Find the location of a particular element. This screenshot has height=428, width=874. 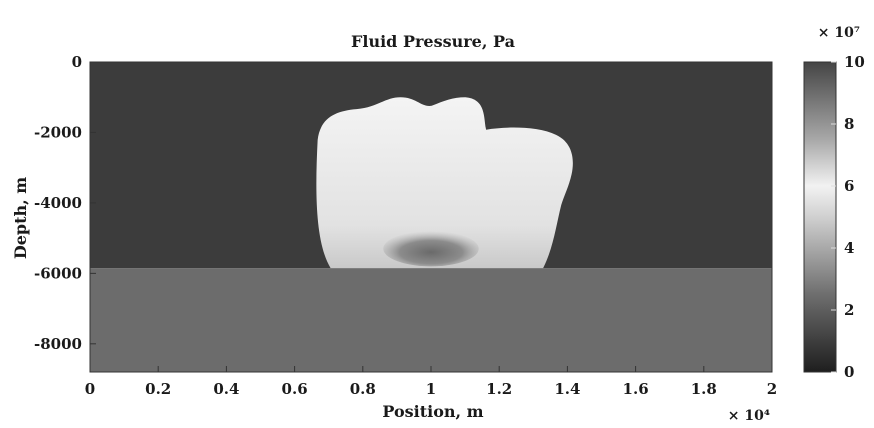

y-tick-label: 0 is located at coordinates (77, 62).